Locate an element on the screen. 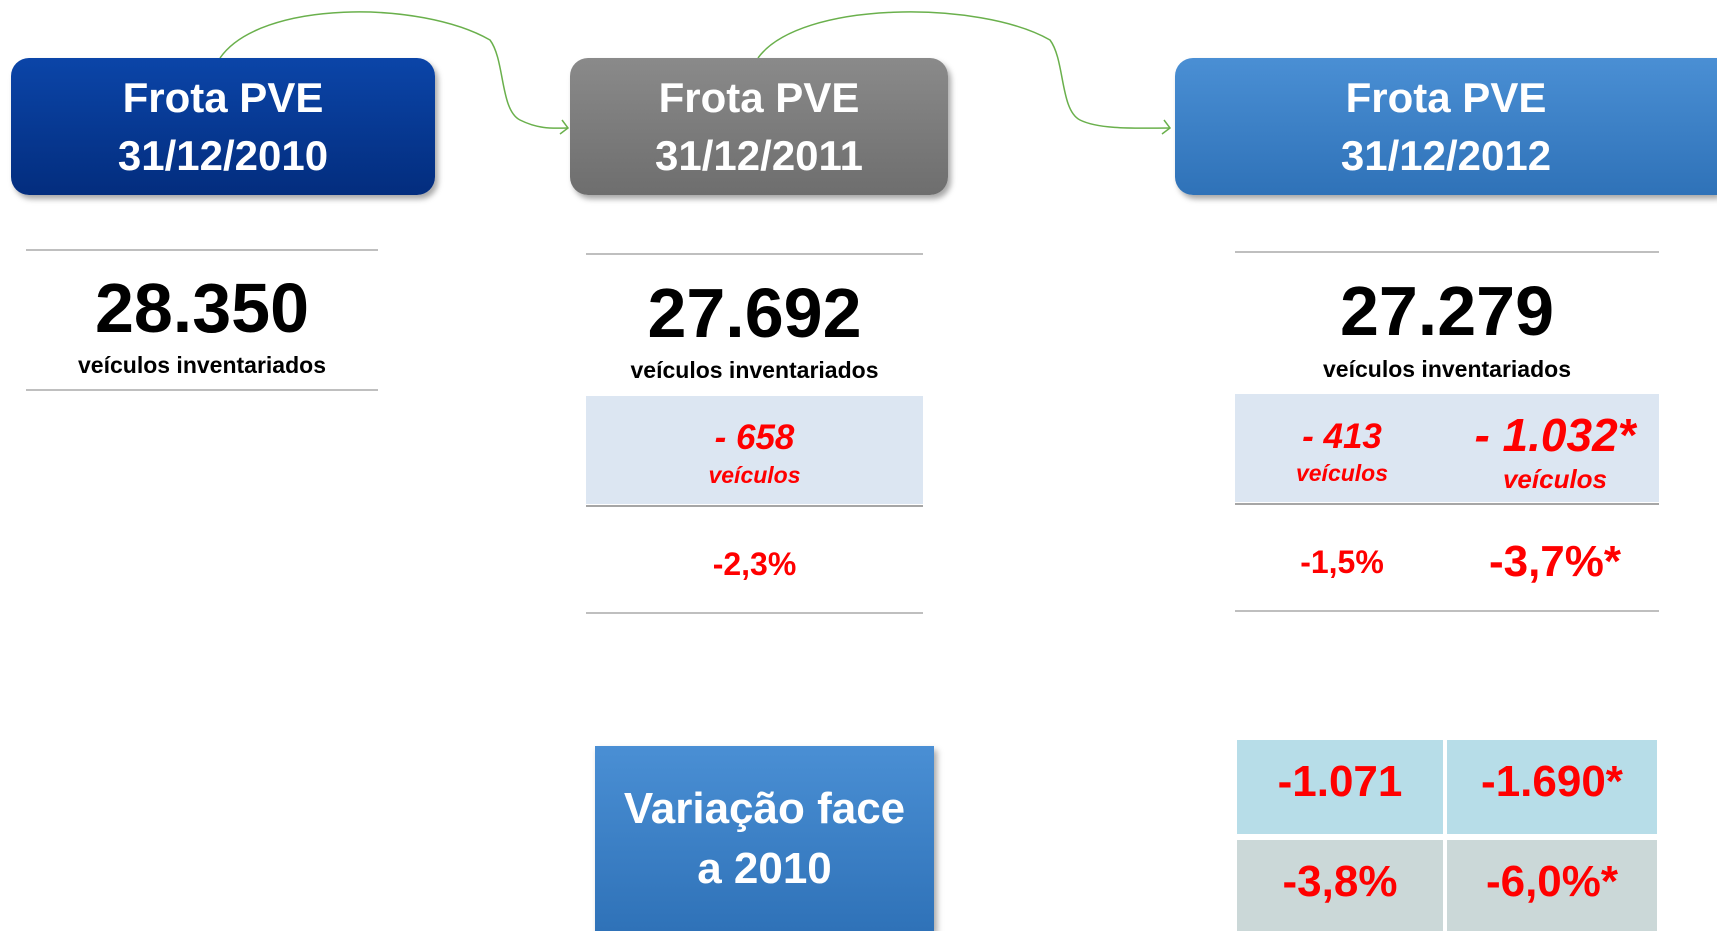 Image resolution: width=1717 pixels, height=931 pixels. cell-text: -3,8% is located at coordinates (1340, 881).